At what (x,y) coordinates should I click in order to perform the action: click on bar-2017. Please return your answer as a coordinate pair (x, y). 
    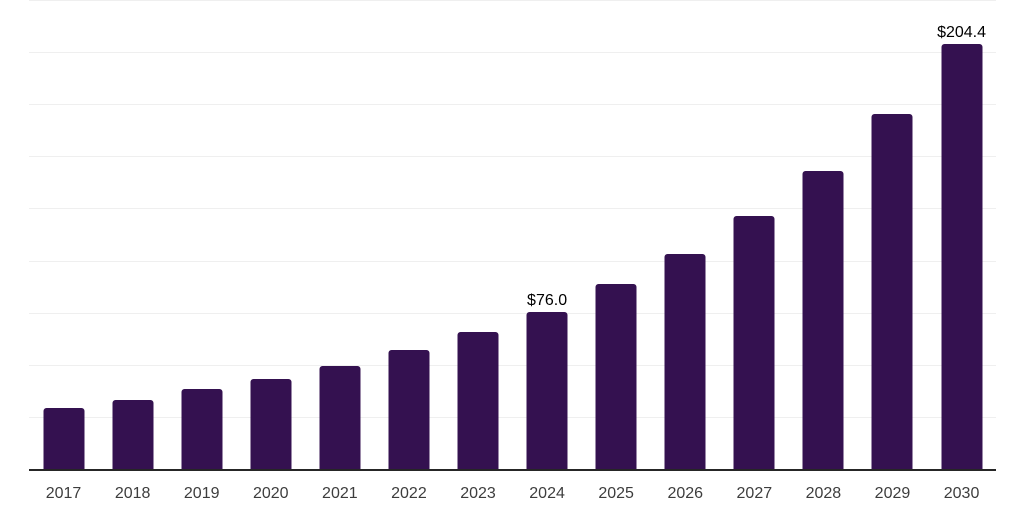
    Looking at the image, I should click on (64, 439).